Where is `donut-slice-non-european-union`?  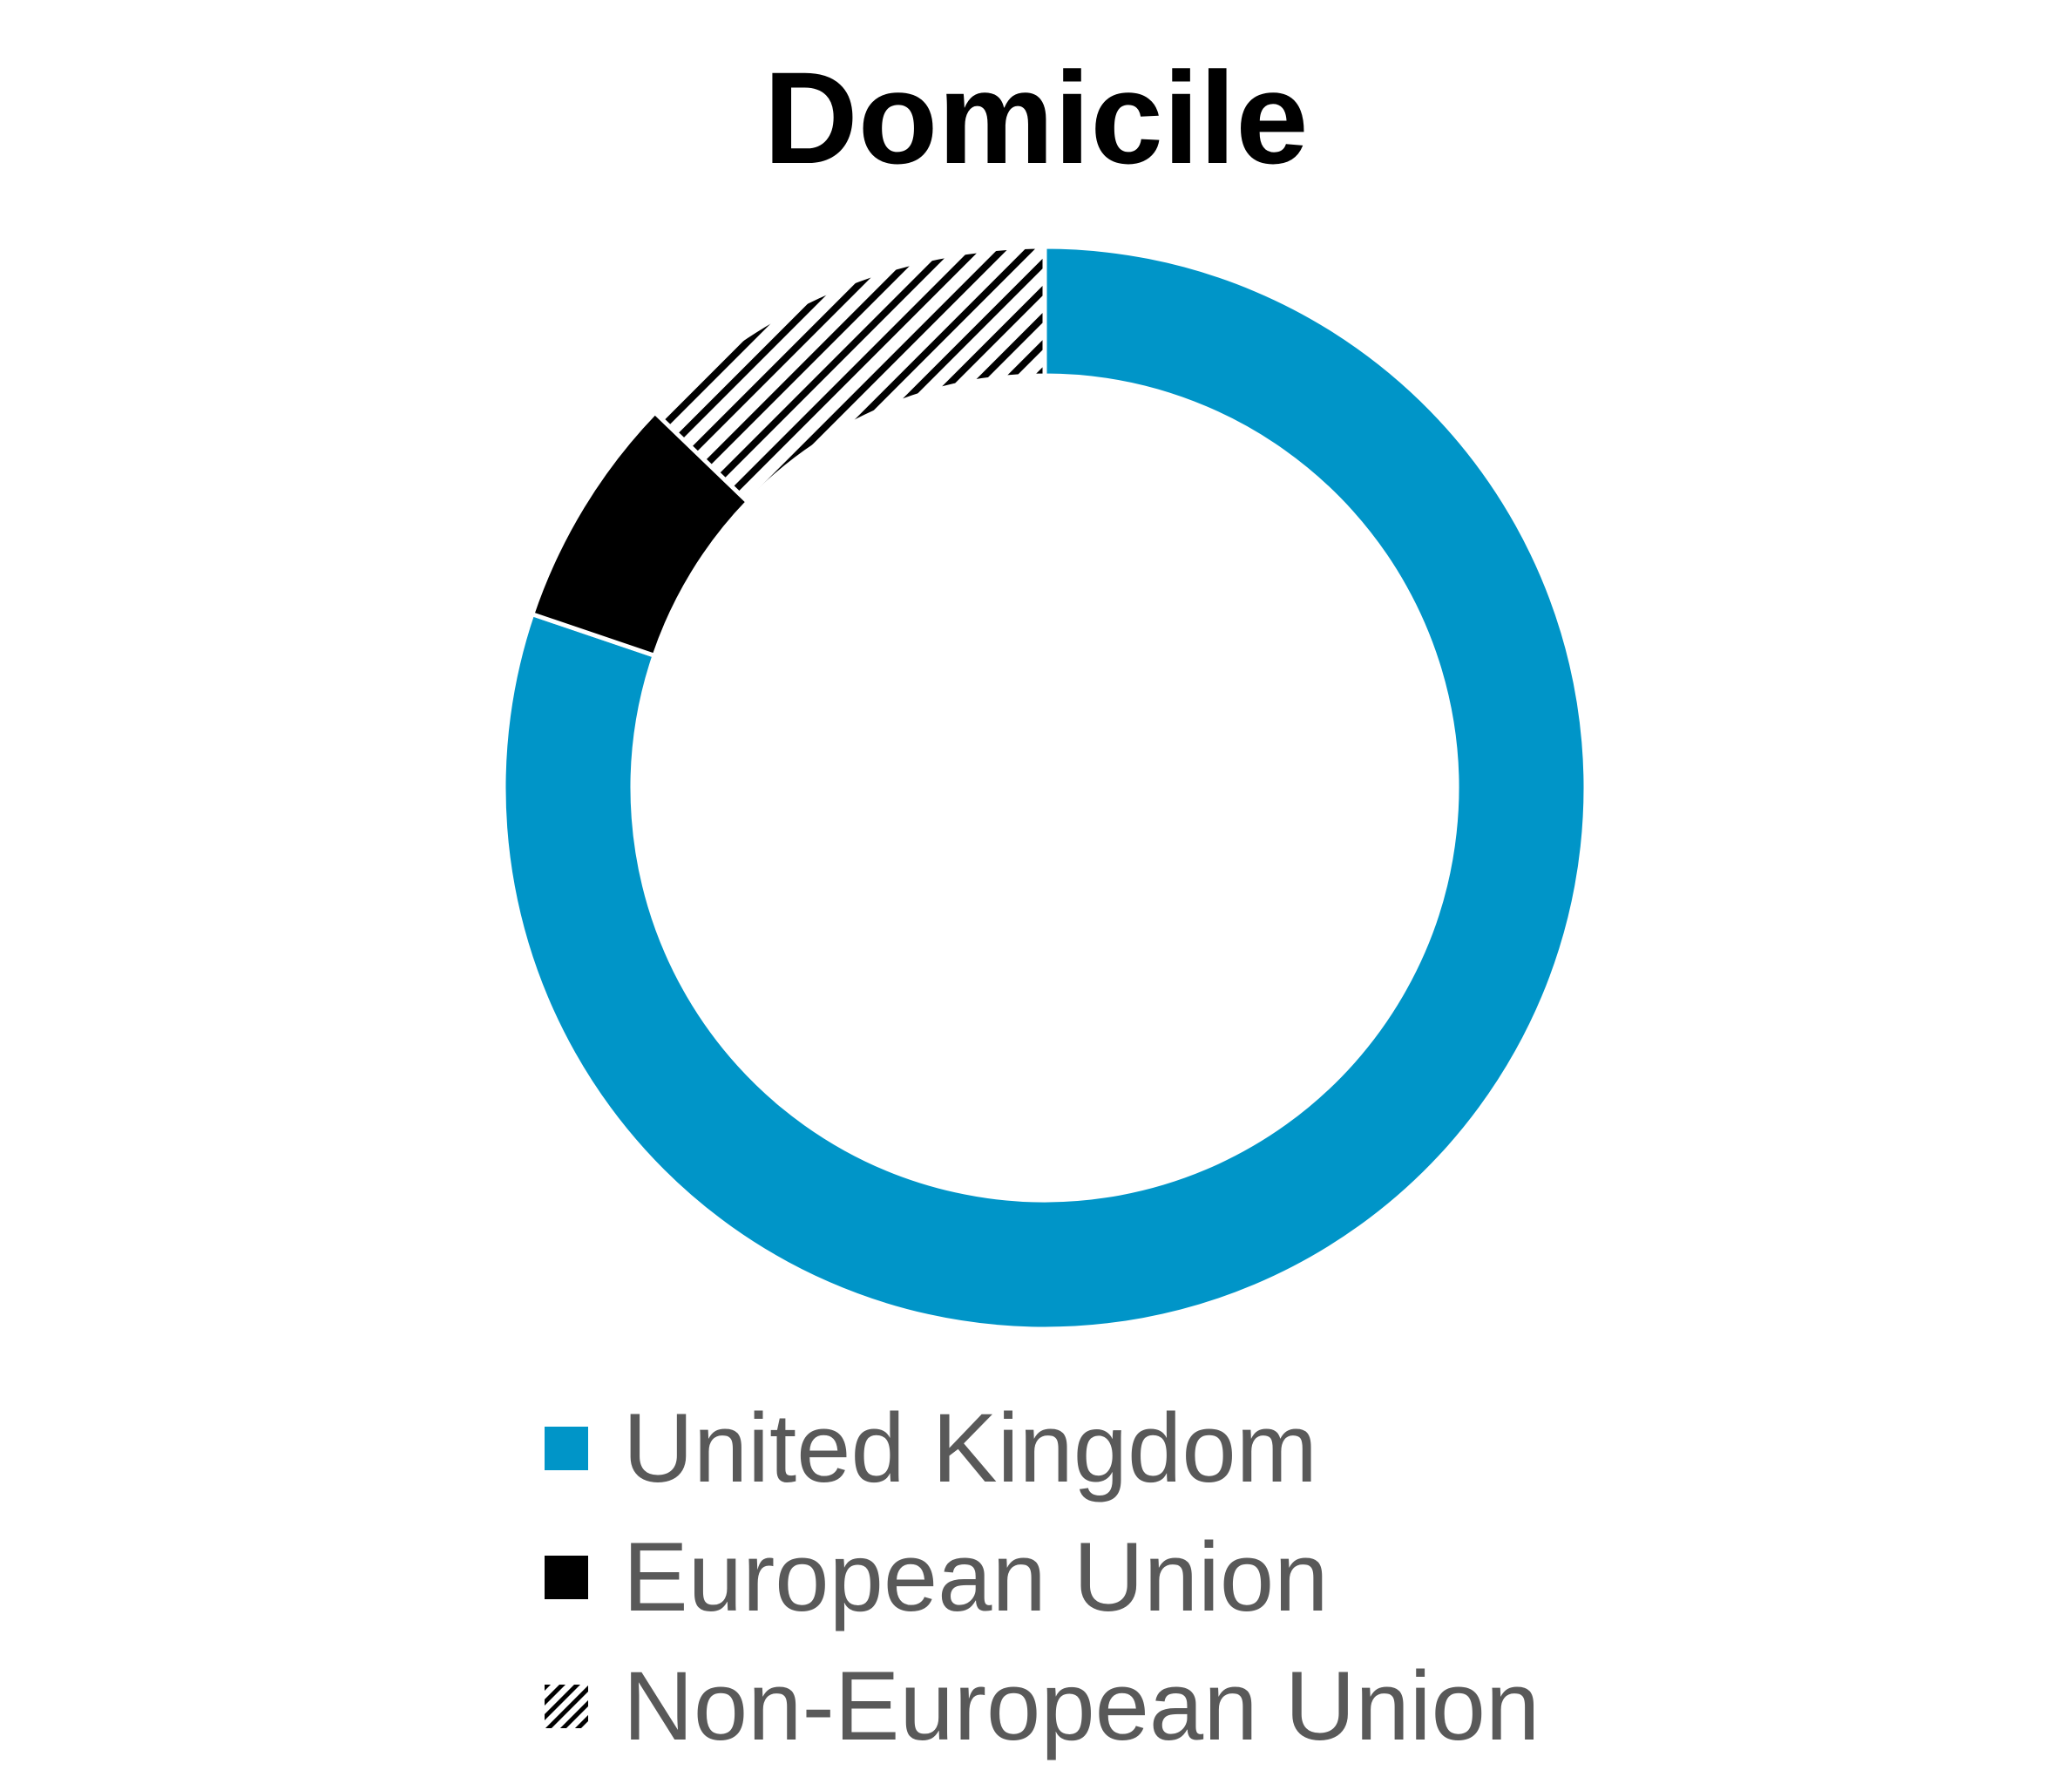 donut-slice-non-european-union is located at coordinates (850, 375).